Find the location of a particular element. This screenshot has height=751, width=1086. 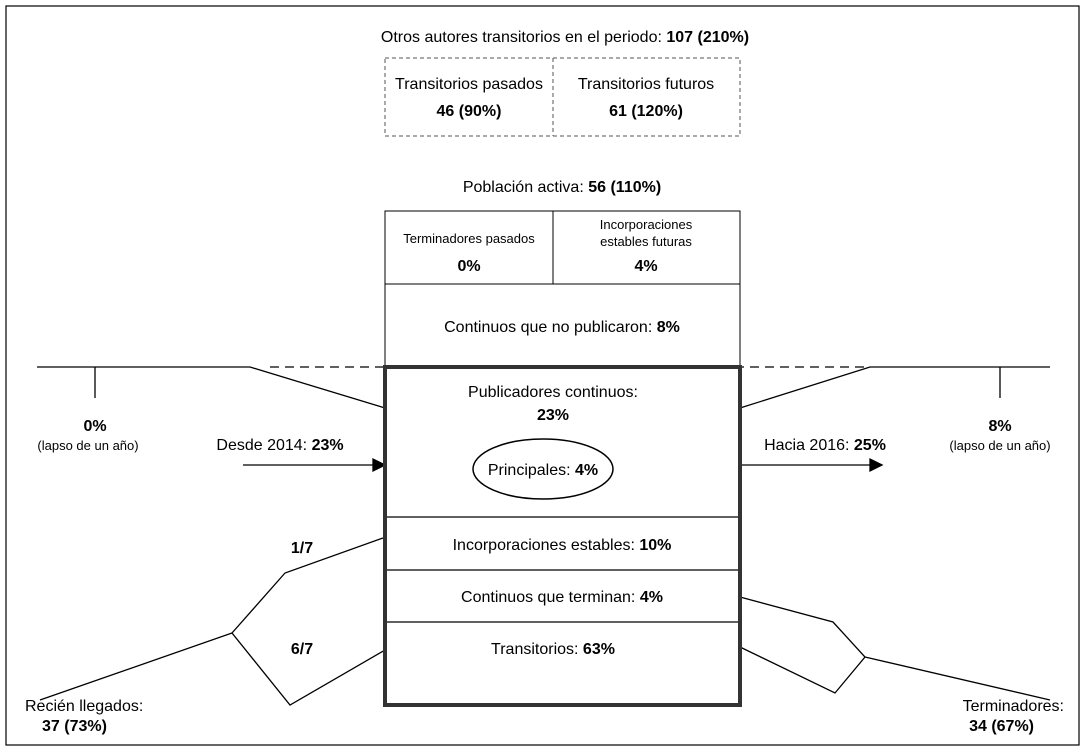

cell-value: 61 (120%) is located at coordinates (646, 111).